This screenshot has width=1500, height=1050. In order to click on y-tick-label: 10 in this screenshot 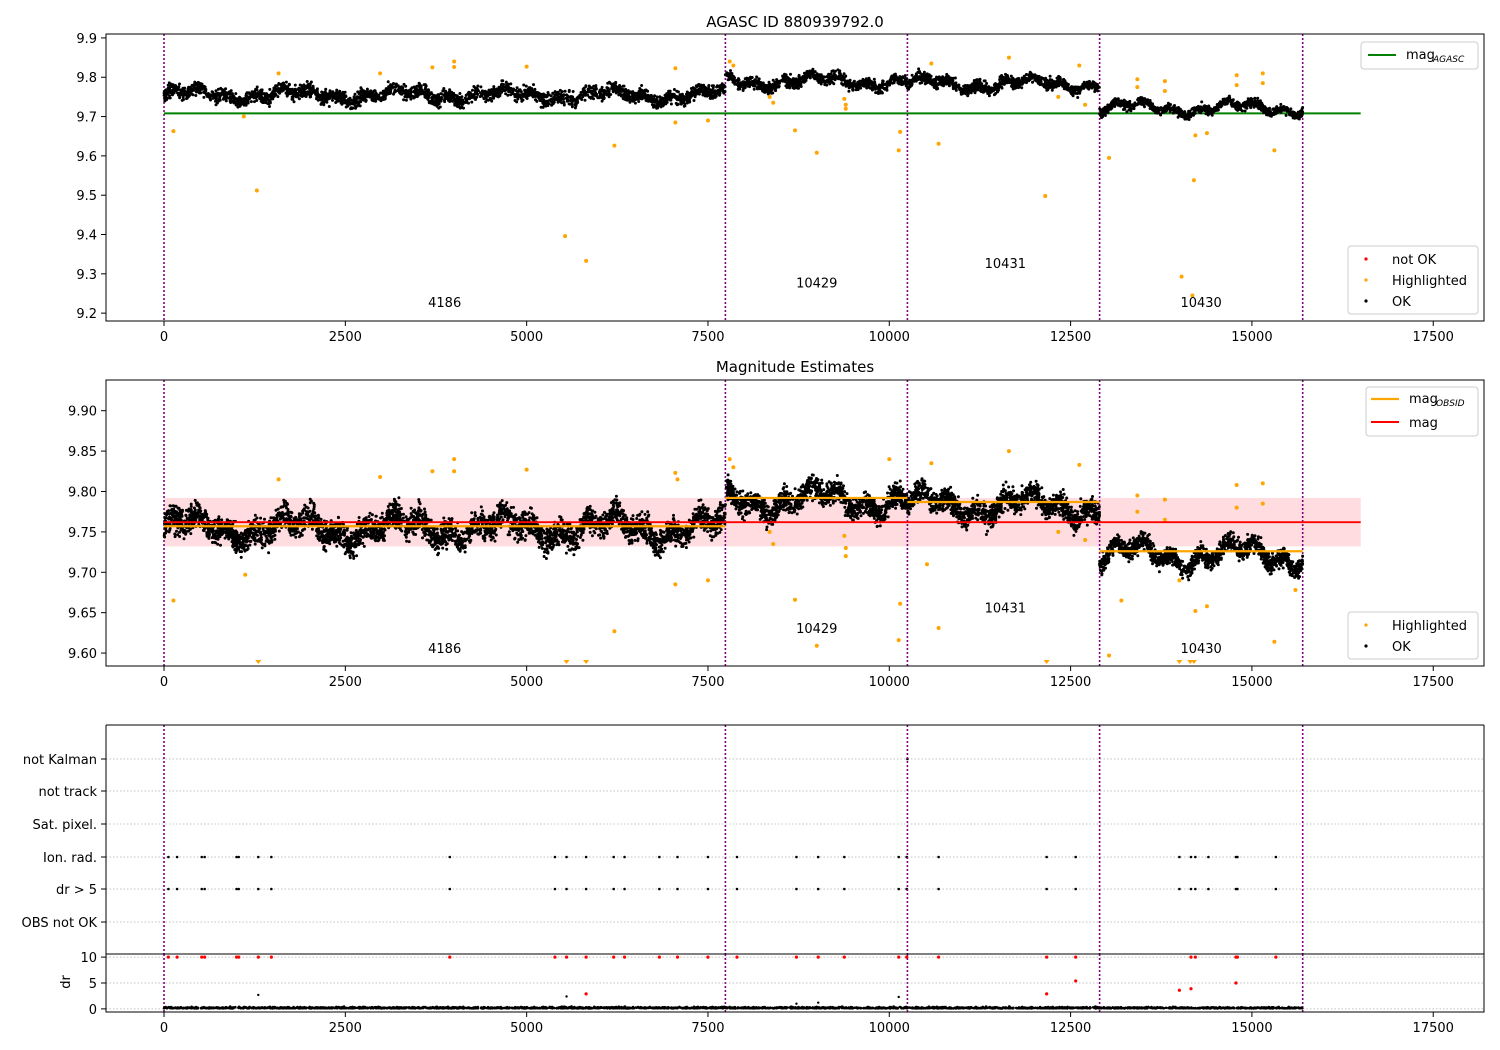, I will do `click(88, 958)`.